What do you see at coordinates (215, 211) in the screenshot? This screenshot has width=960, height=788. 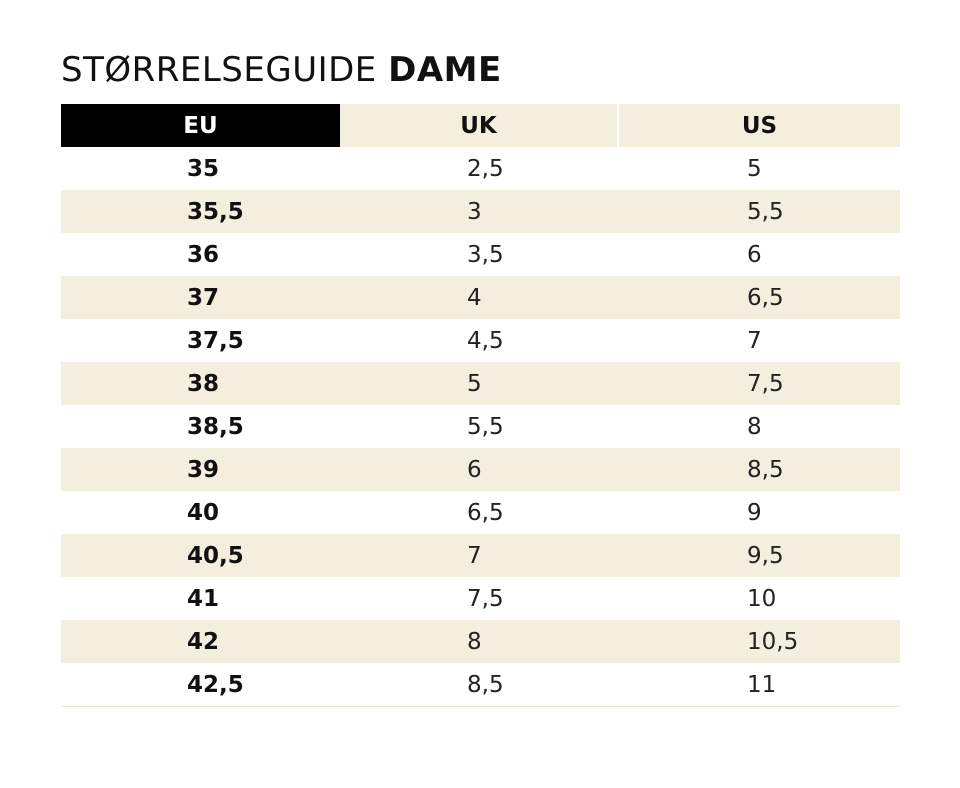 I see `cell-eu: 35,5` at bounding box center [215, 211].